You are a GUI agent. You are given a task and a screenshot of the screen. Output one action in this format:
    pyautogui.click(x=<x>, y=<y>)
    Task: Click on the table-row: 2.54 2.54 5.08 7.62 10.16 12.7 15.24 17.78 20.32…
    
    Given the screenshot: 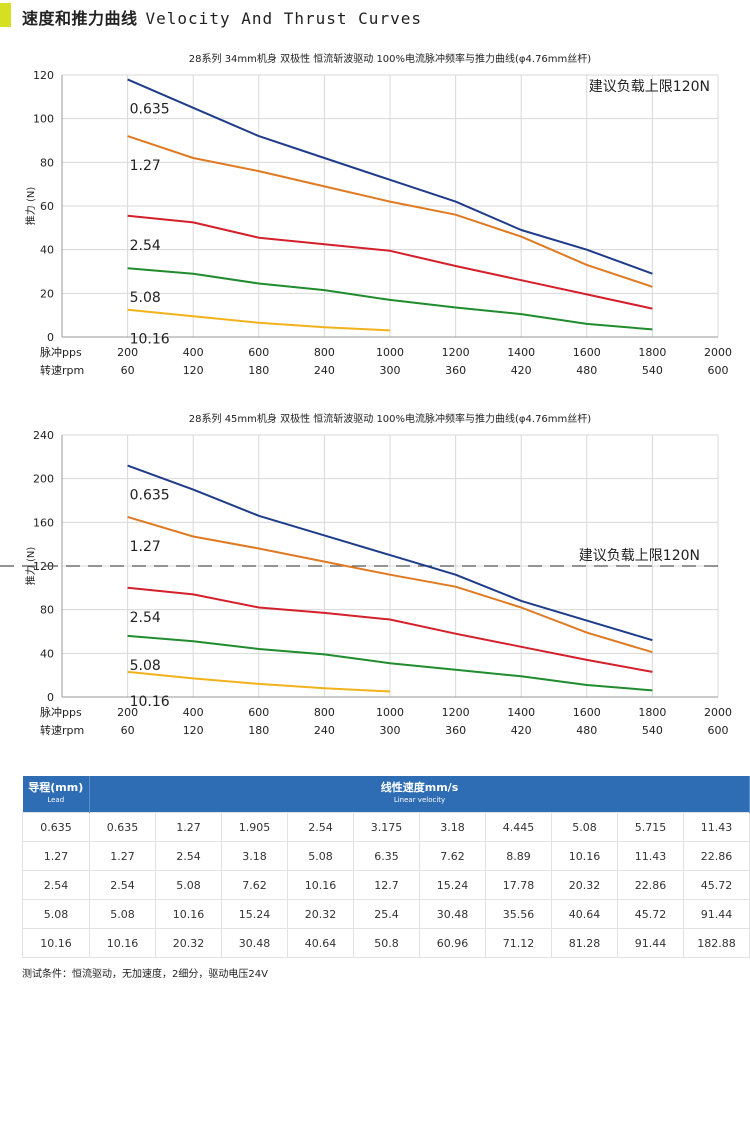 What is the action you would take?
    pyautogui.click(x=386, y=885)
    